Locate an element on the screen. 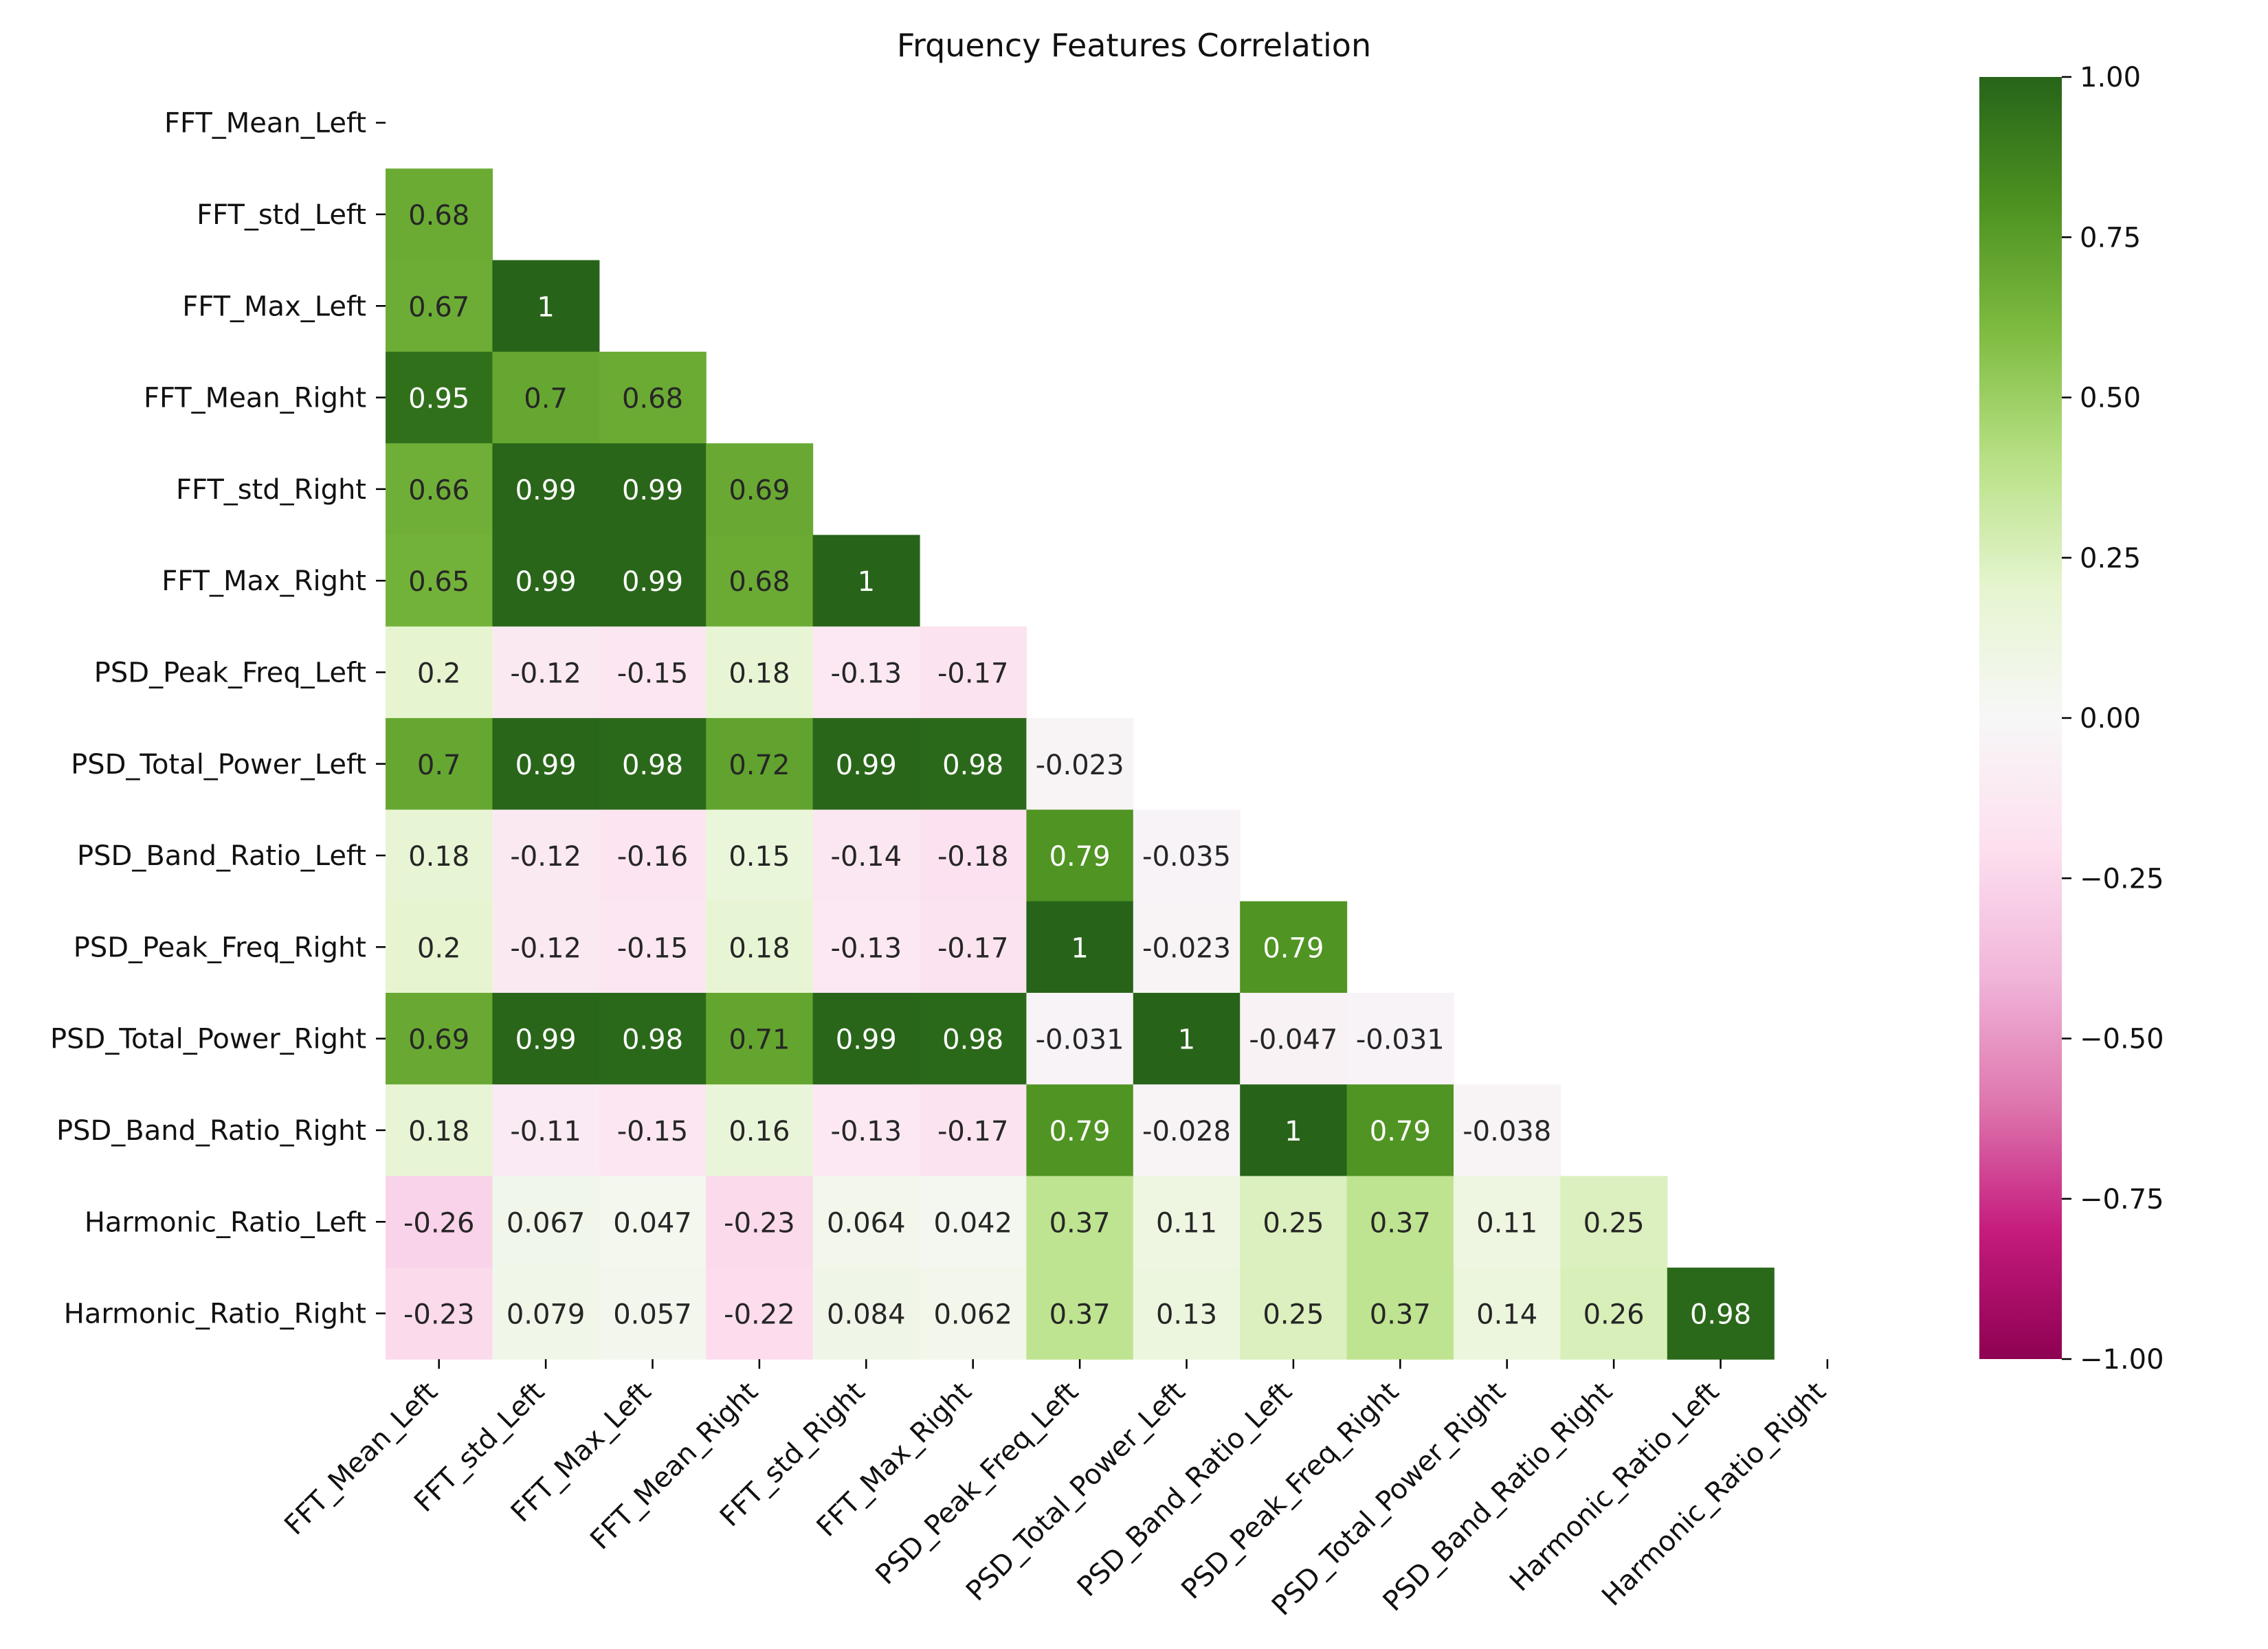  cell-value-label: 0.2 is located at coordinates (439, 673).